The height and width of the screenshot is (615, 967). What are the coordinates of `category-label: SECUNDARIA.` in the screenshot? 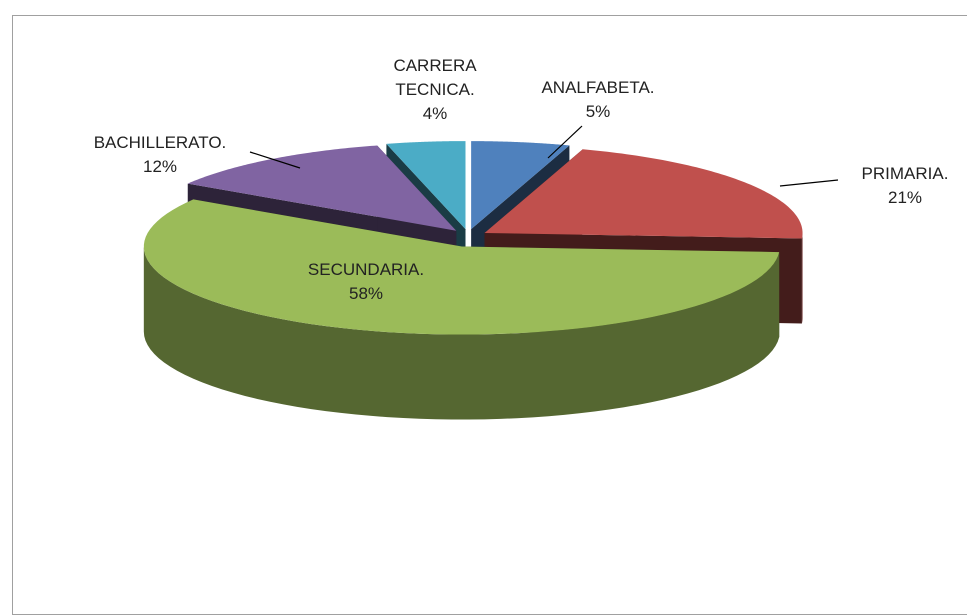 It's located at (366, 269).